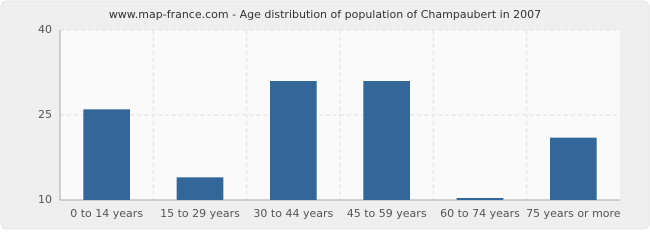 The width and height of the screenshot is (650, 240). What do you see at coordinates (480, 213) in the screenshot?
I see `x-tick-label: 60 to 74 years` at bounding box center [480, 213].